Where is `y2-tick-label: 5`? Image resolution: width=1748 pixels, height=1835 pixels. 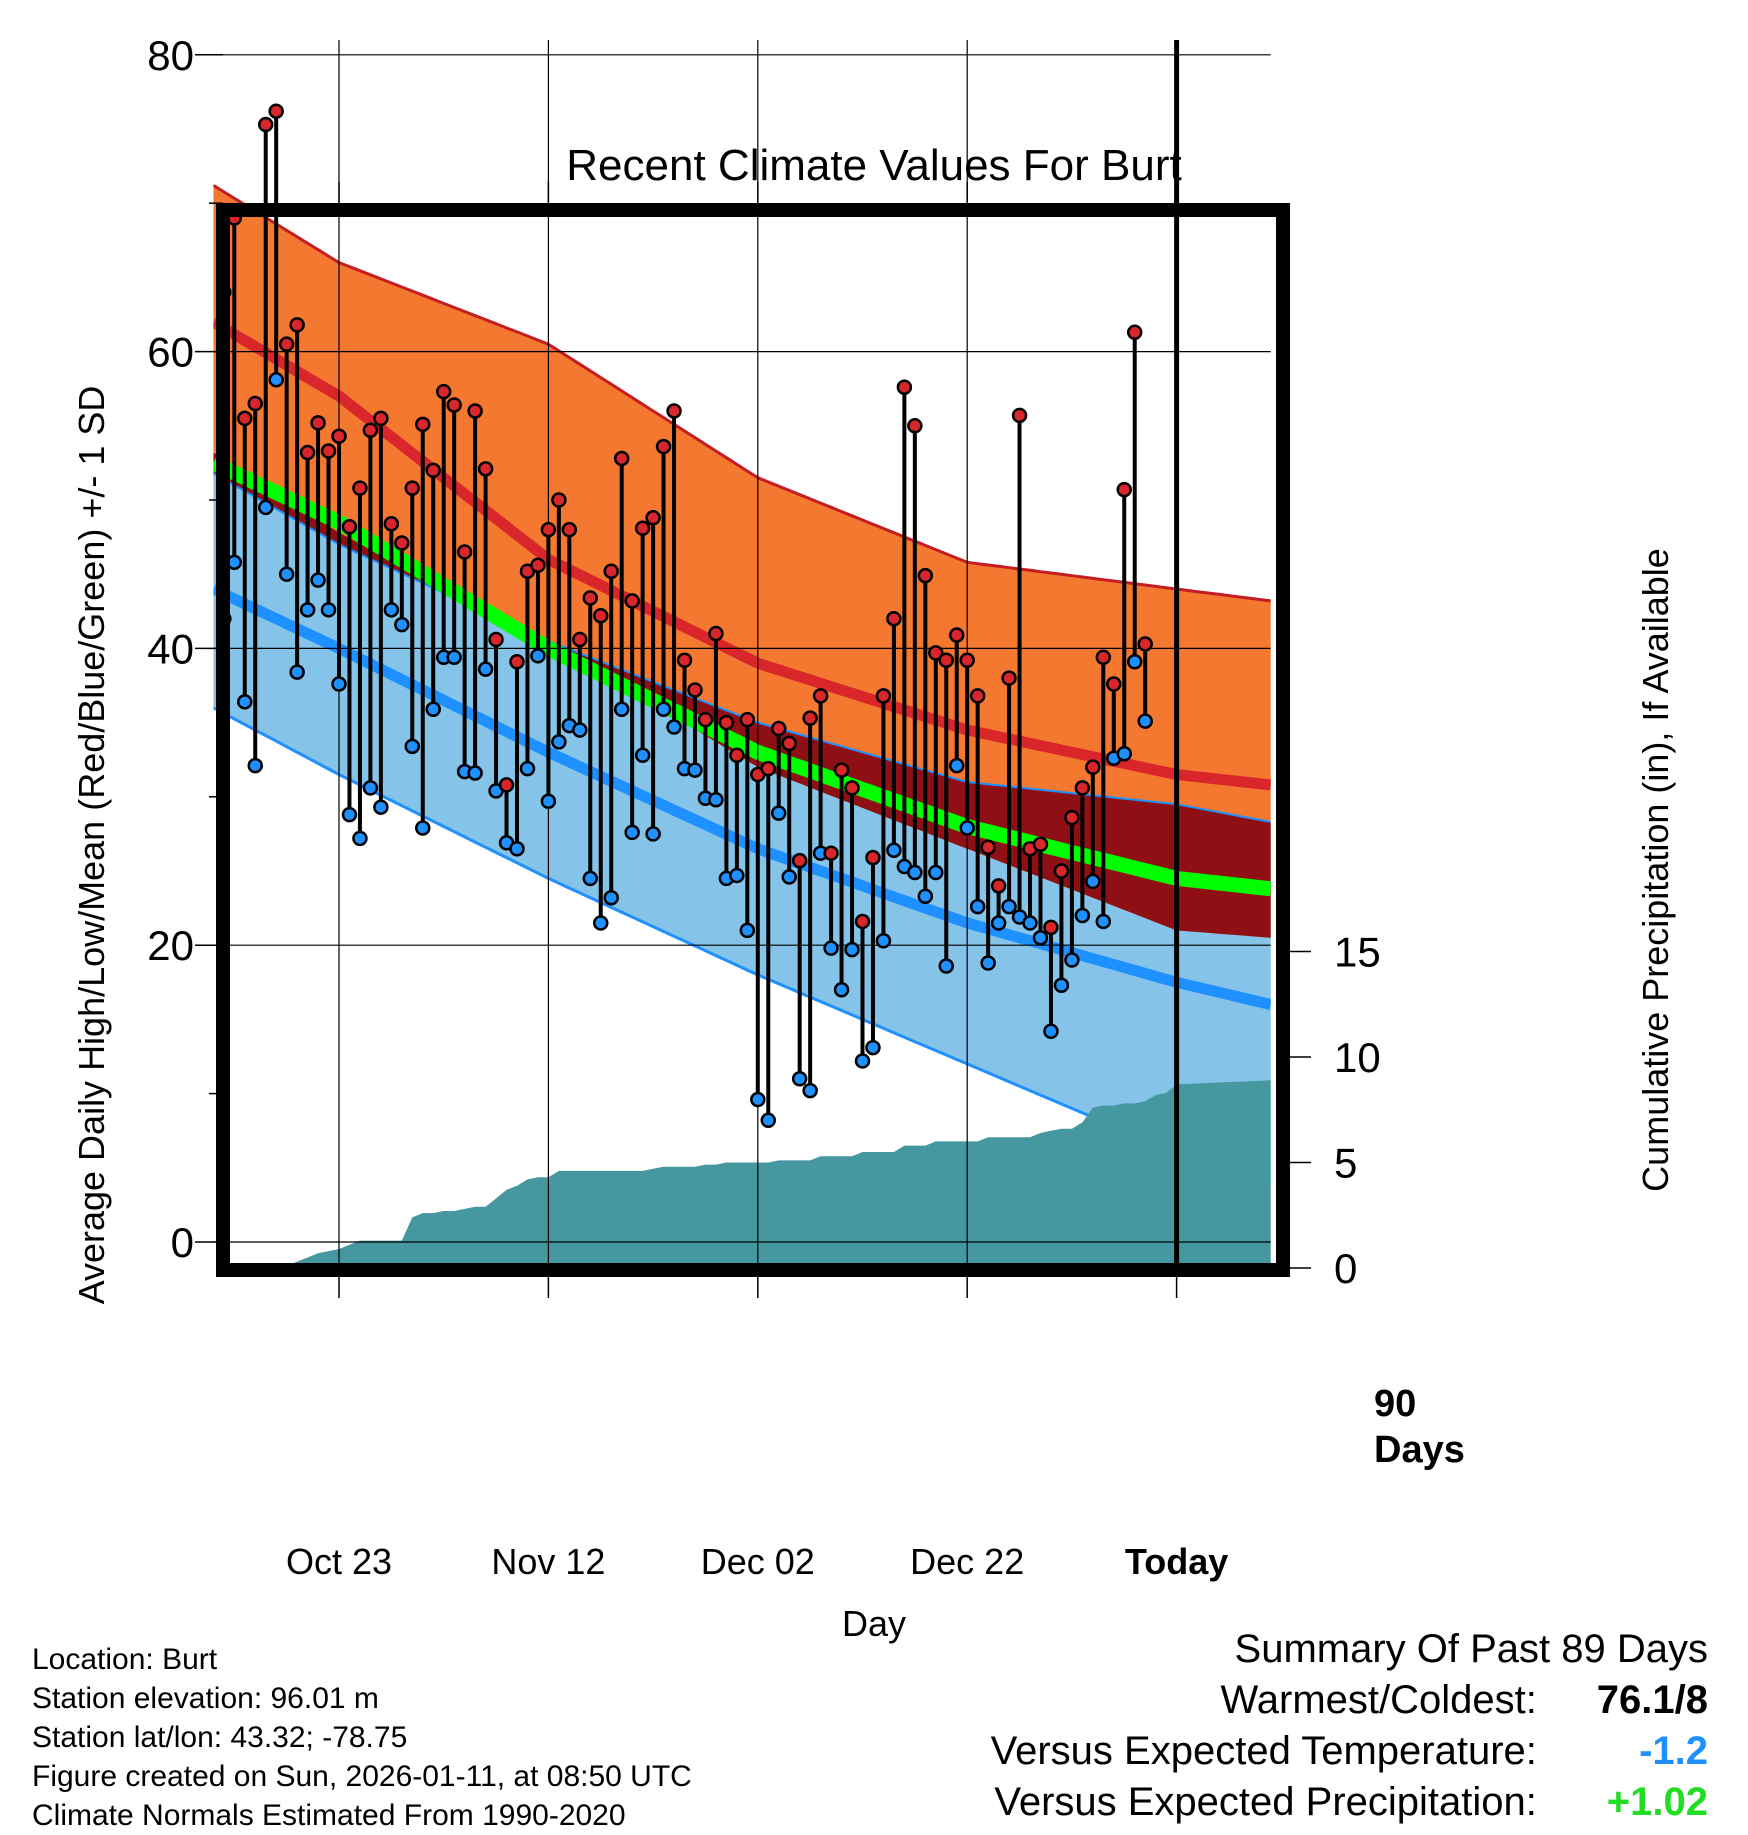 y2-tick-label: 5 is located at coordinates (1345, 1163).